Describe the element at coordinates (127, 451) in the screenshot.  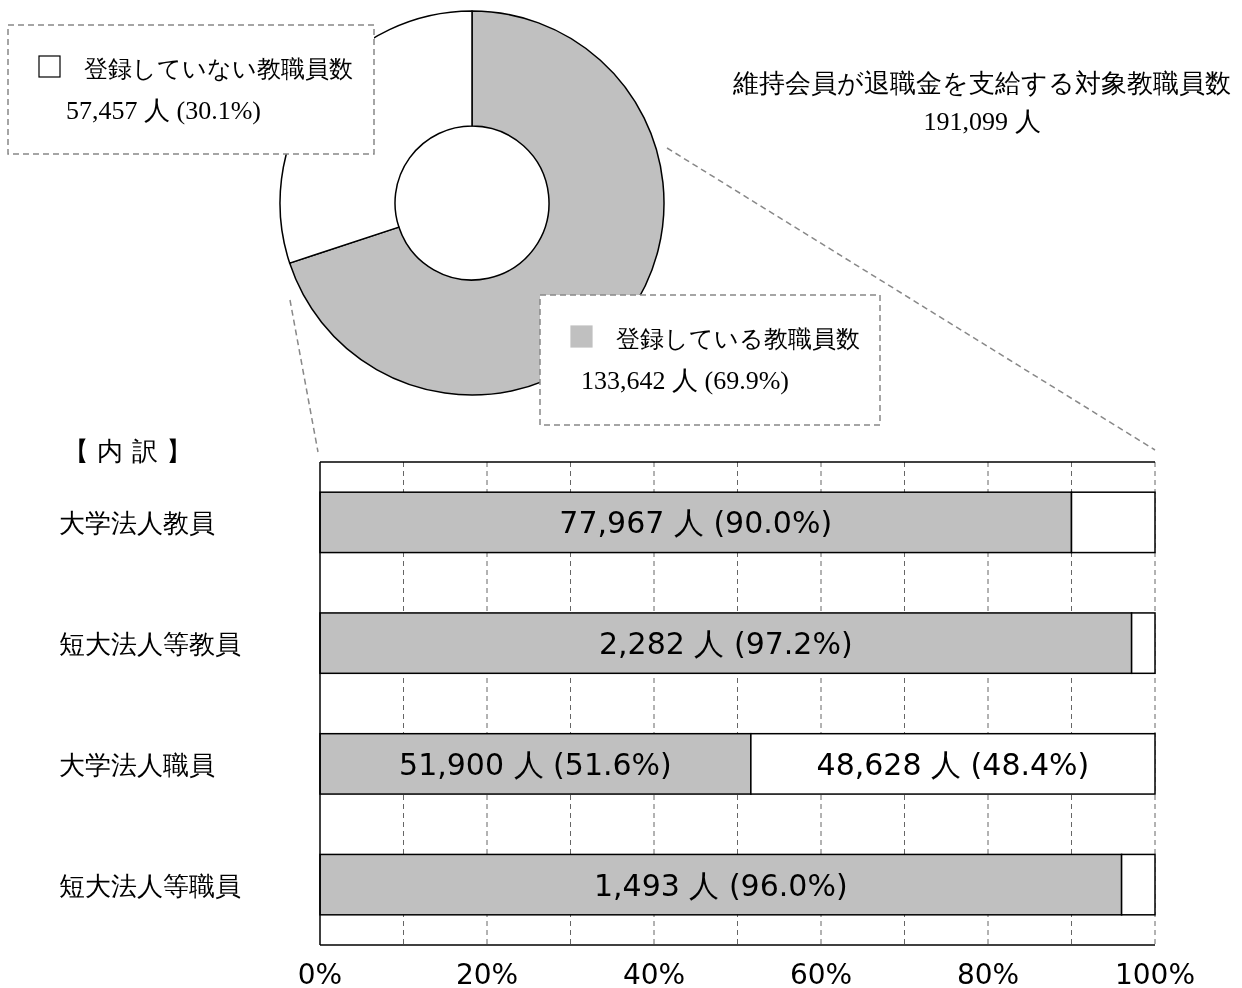
I see `title: 【 内 訳 】` at that location.